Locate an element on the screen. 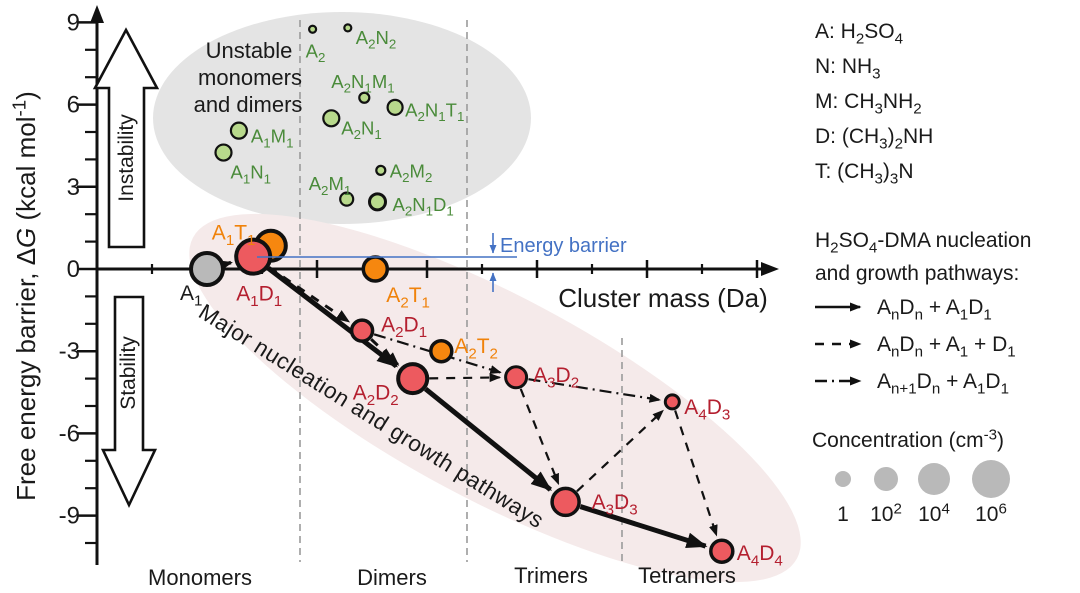 The width and height of the screenshot is (1080, 593). data-point-label-A2M2: A2M2 is located at coordinates (411, 172).